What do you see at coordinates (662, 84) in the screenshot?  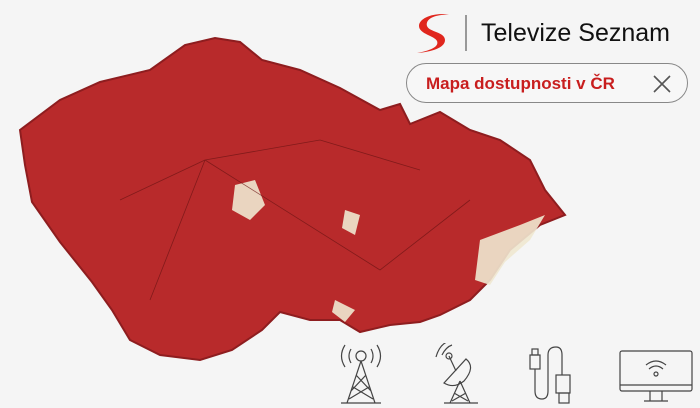 I see `close-icon` at bounding box center [662, 84].